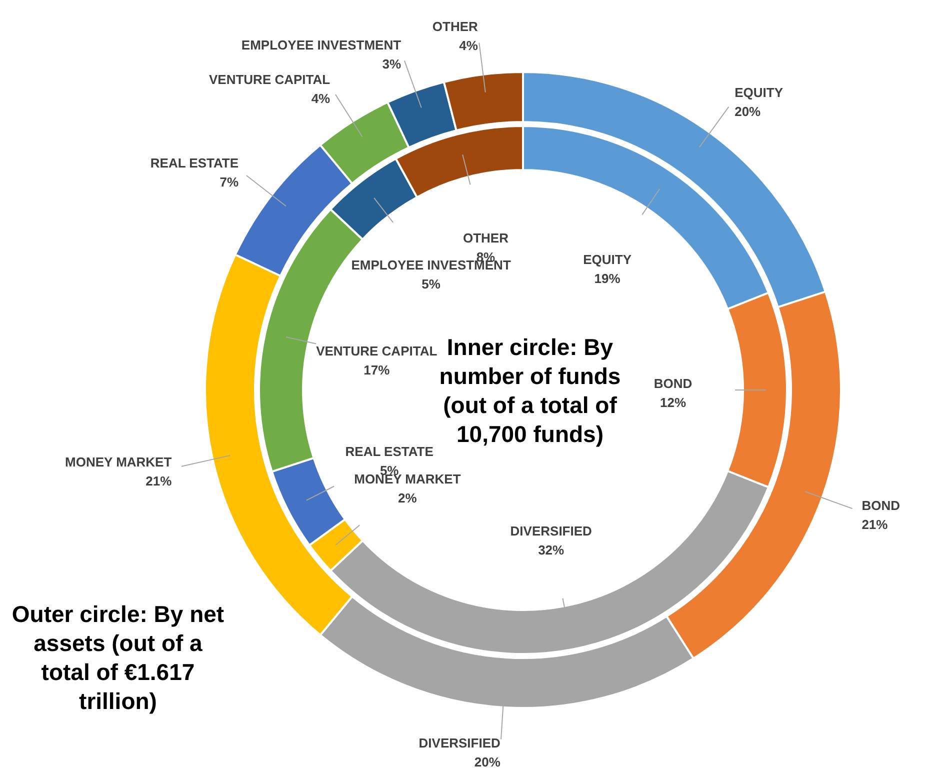  Describe the element at coordinates (431, 284) in the screenshot. I see `data-label: 5%` at that location.